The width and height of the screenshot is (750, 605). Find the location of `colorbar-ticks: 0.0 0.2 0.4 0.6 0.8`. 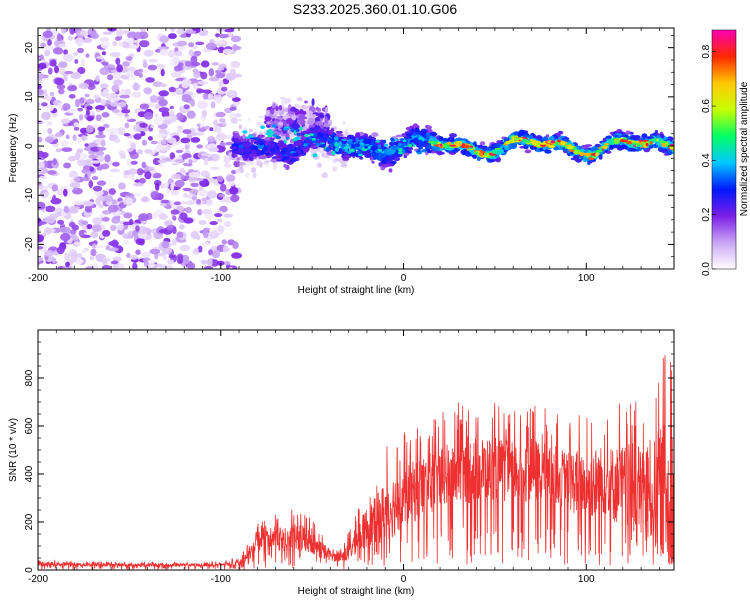

colorbar-ticks: 0.0 0.2 0.4 0.6 0.8 is located at coordinates (719, 152).